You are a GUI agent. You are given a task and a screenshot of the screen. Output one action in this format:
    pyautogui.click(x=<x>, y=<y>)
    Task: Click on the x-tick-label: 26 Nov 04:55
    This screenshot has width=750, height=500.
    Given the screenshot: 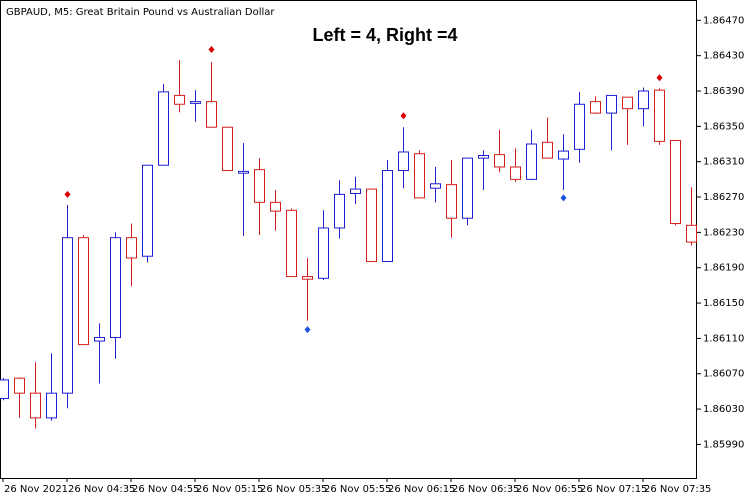 What is the action you would take?
    pyautogui.click(x=165, y=489)
    